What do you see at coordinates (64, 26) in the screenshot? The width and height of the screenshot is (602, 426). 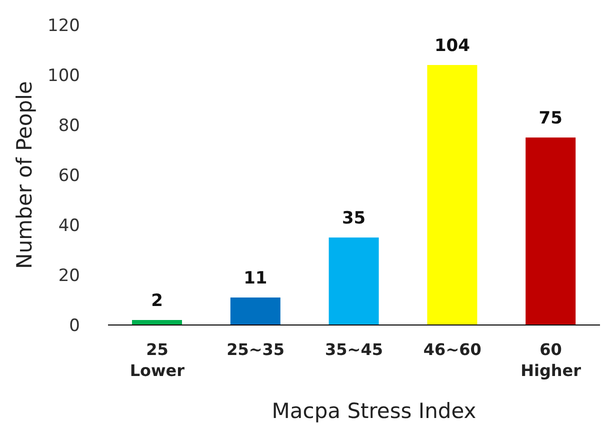 I see `y-tick-label: 120` at bounding box center [64, 26].